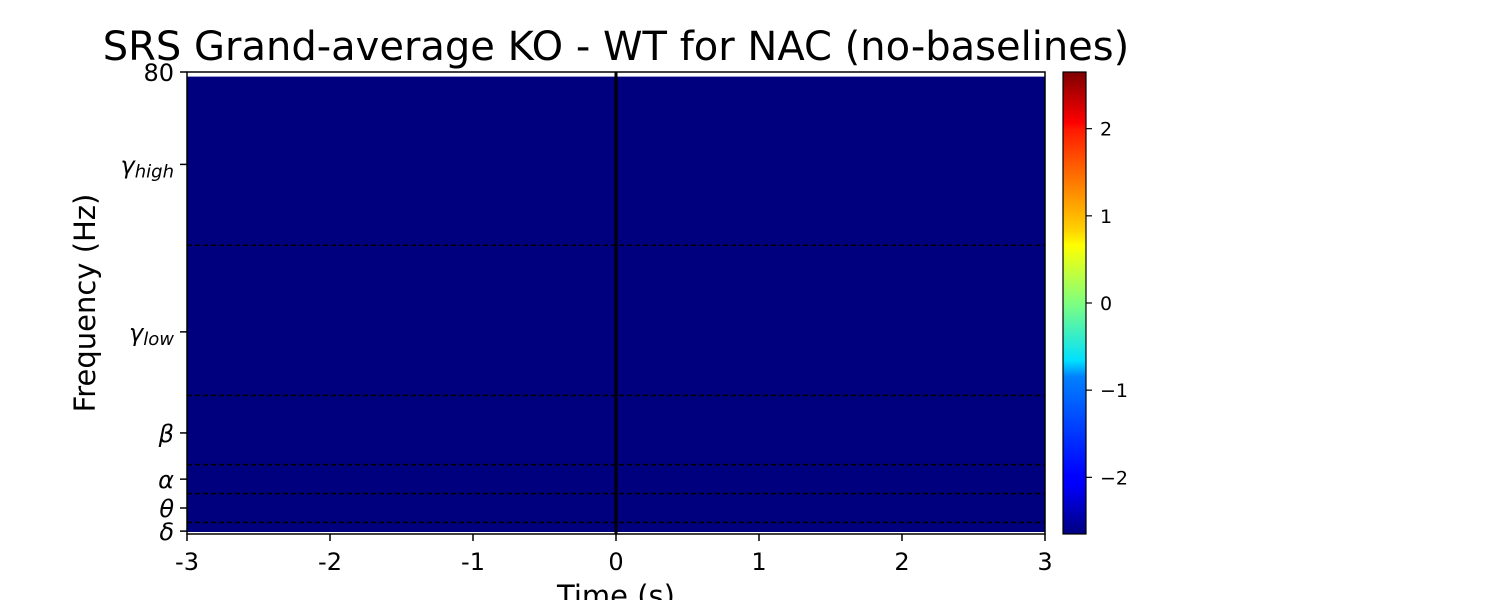  What do you see at coordinates (901, 562) in the screenshot?
I see `x-tick-label: 2` at bounding box center [901, 562].